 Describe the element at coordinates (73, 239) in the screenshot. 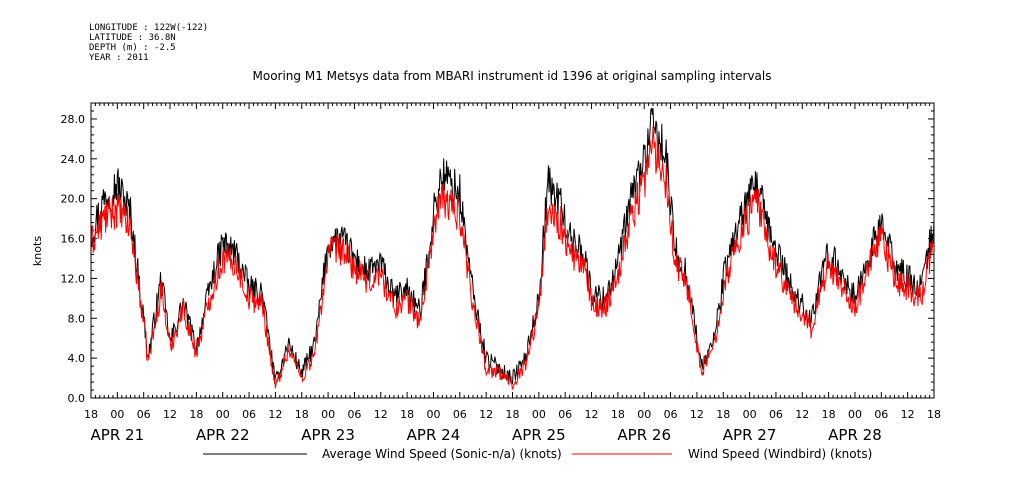

I see `y-tick-label: 16.0` at that location.